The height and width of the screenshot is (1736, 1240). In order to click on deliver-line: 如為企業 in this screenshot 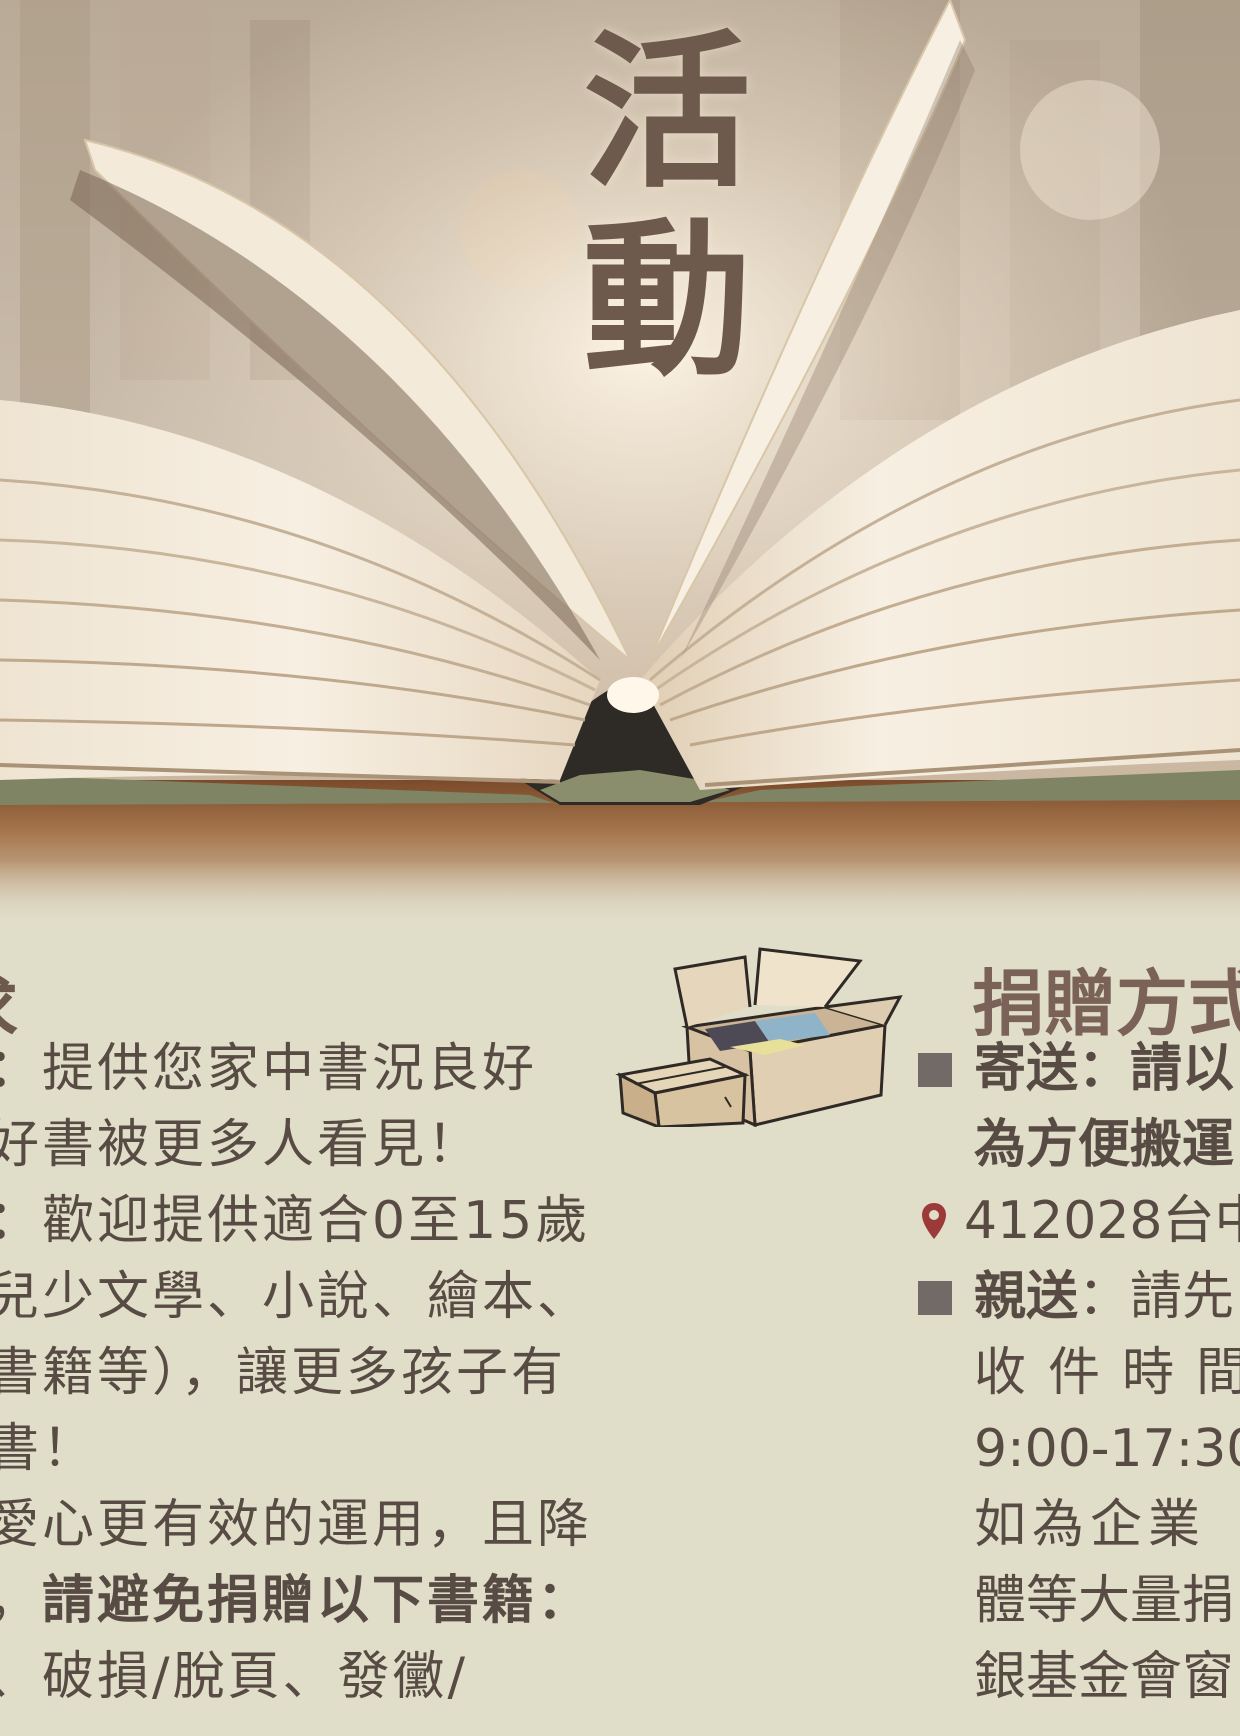, I will do `click(1079, 1525)`.